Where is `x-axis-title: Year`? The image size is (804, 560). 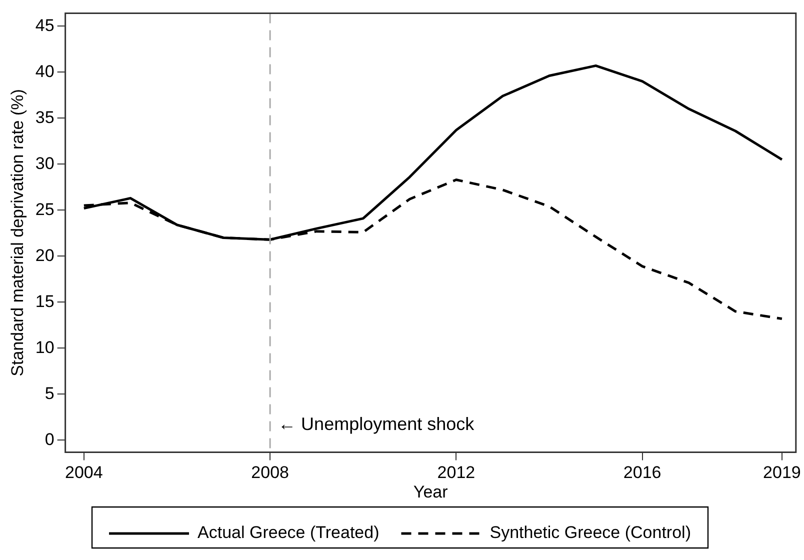
x-axis-title: Year is located at coordinates (430, 492).